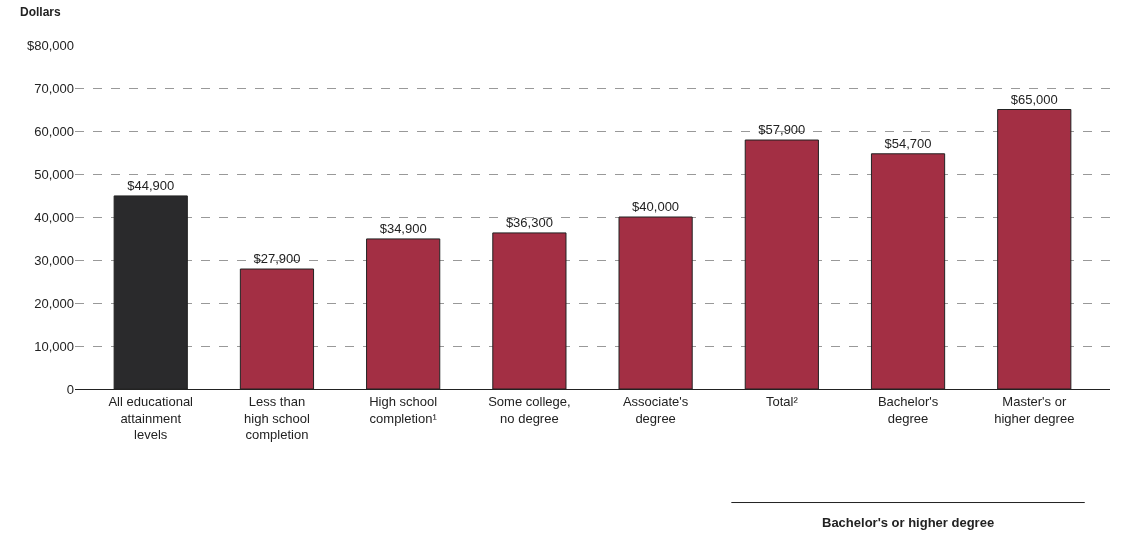 Image resolution: width=1125 pixels, height=539 pixels. I want to click on x-tick-label: All educational attainment levels, so click(151, 418).